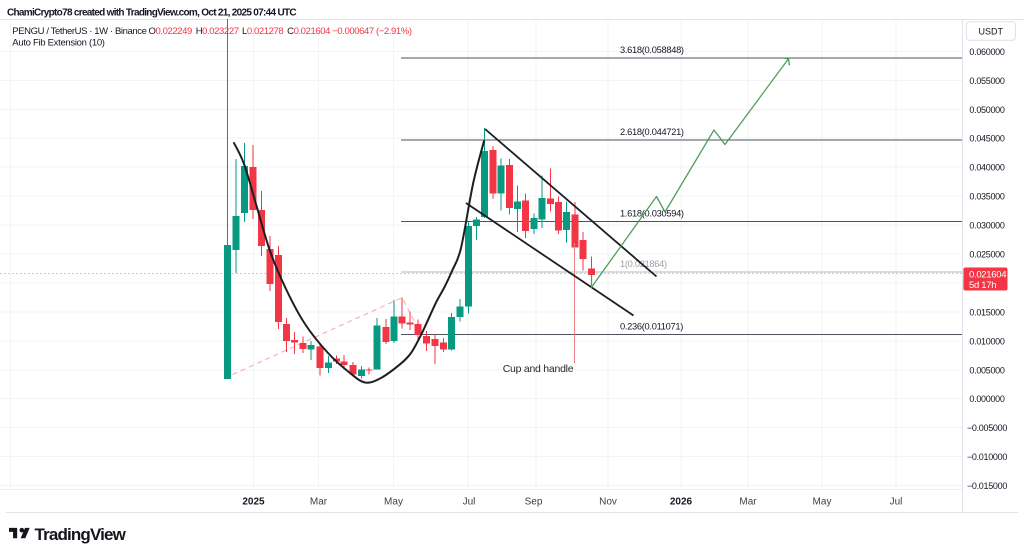 Image resolution: width=1024 pixels, height=555 pixels. What do you see at coordinates (171, 31) in the screenshot?
I see `svg-text: O0.022249` at bounding box center [171, 31].